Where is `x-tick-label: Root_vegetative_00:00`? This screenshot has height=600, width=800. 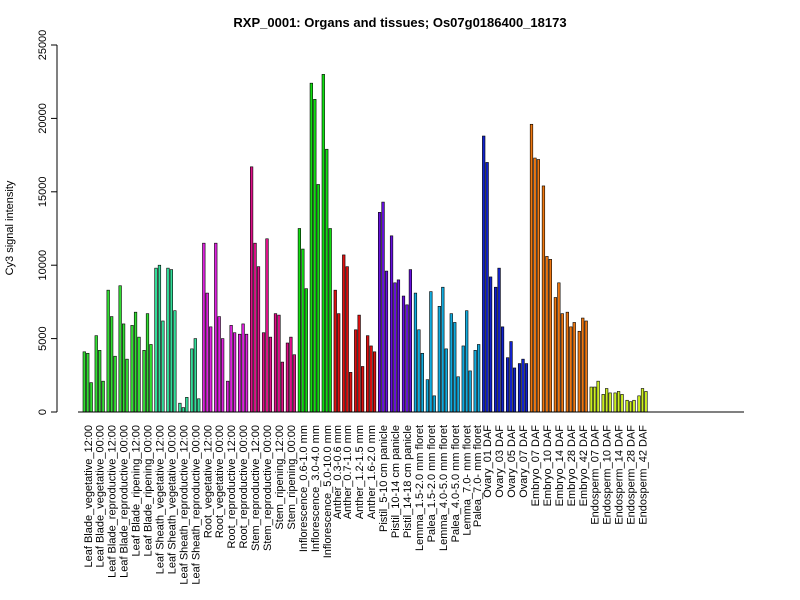 x-tick-label: Root_vegetative_00:00 is located at coordinates (220, 481).